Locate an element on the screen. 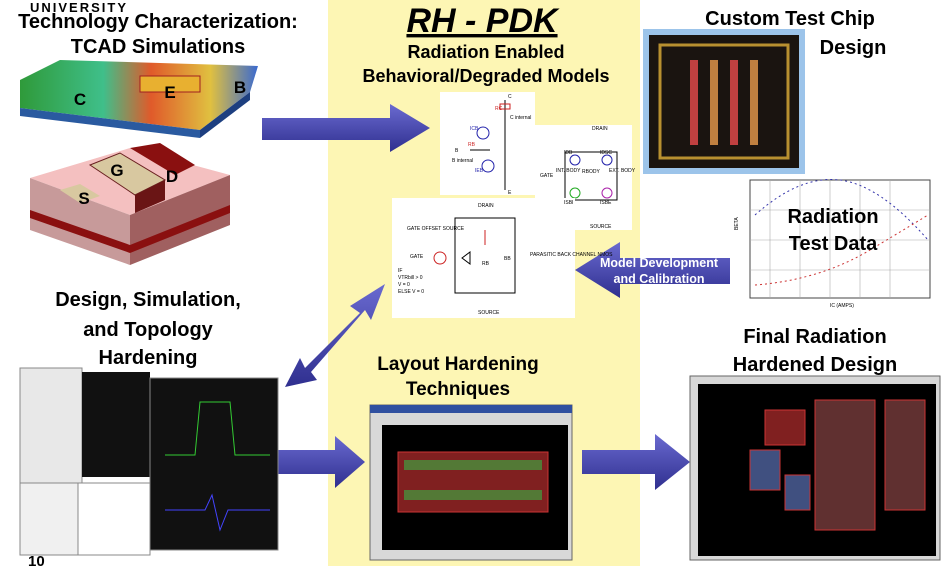  final-screenshot is located at coordinates (815, 468).